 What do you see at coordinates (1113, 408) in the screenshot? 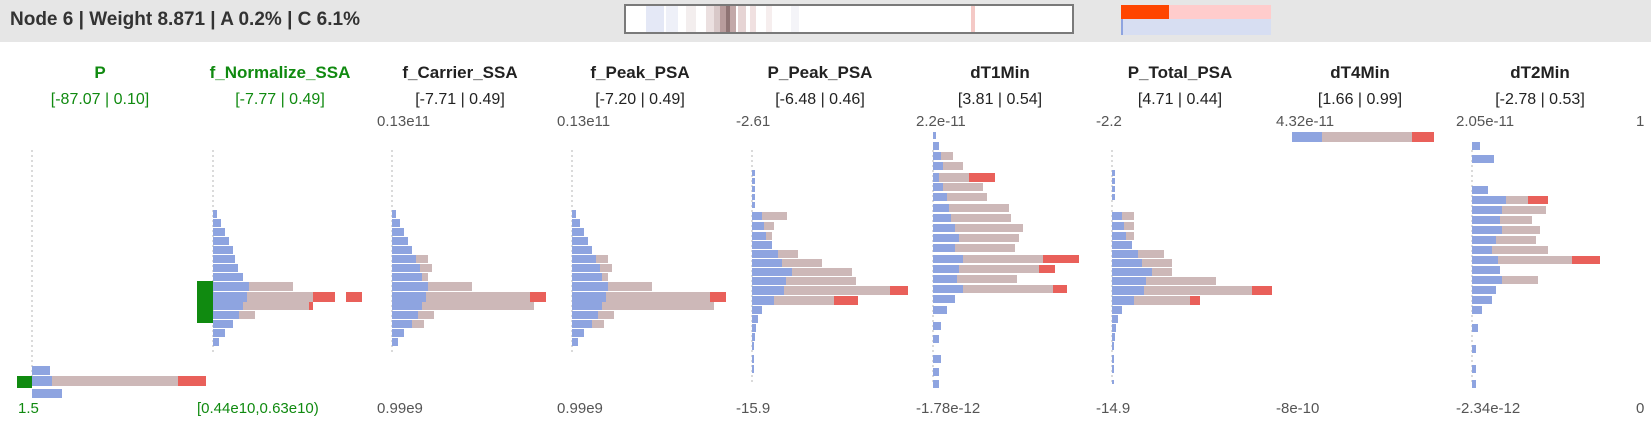
I see `axis-bottom-label: -14.9` at bounding box center [1113, 408].